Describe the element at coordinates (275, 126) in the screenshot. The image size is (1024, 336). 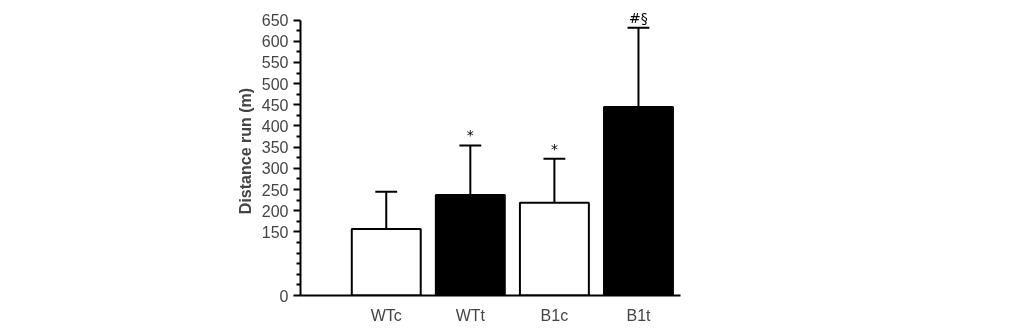
I see `y-tick-label: 400` at that location.